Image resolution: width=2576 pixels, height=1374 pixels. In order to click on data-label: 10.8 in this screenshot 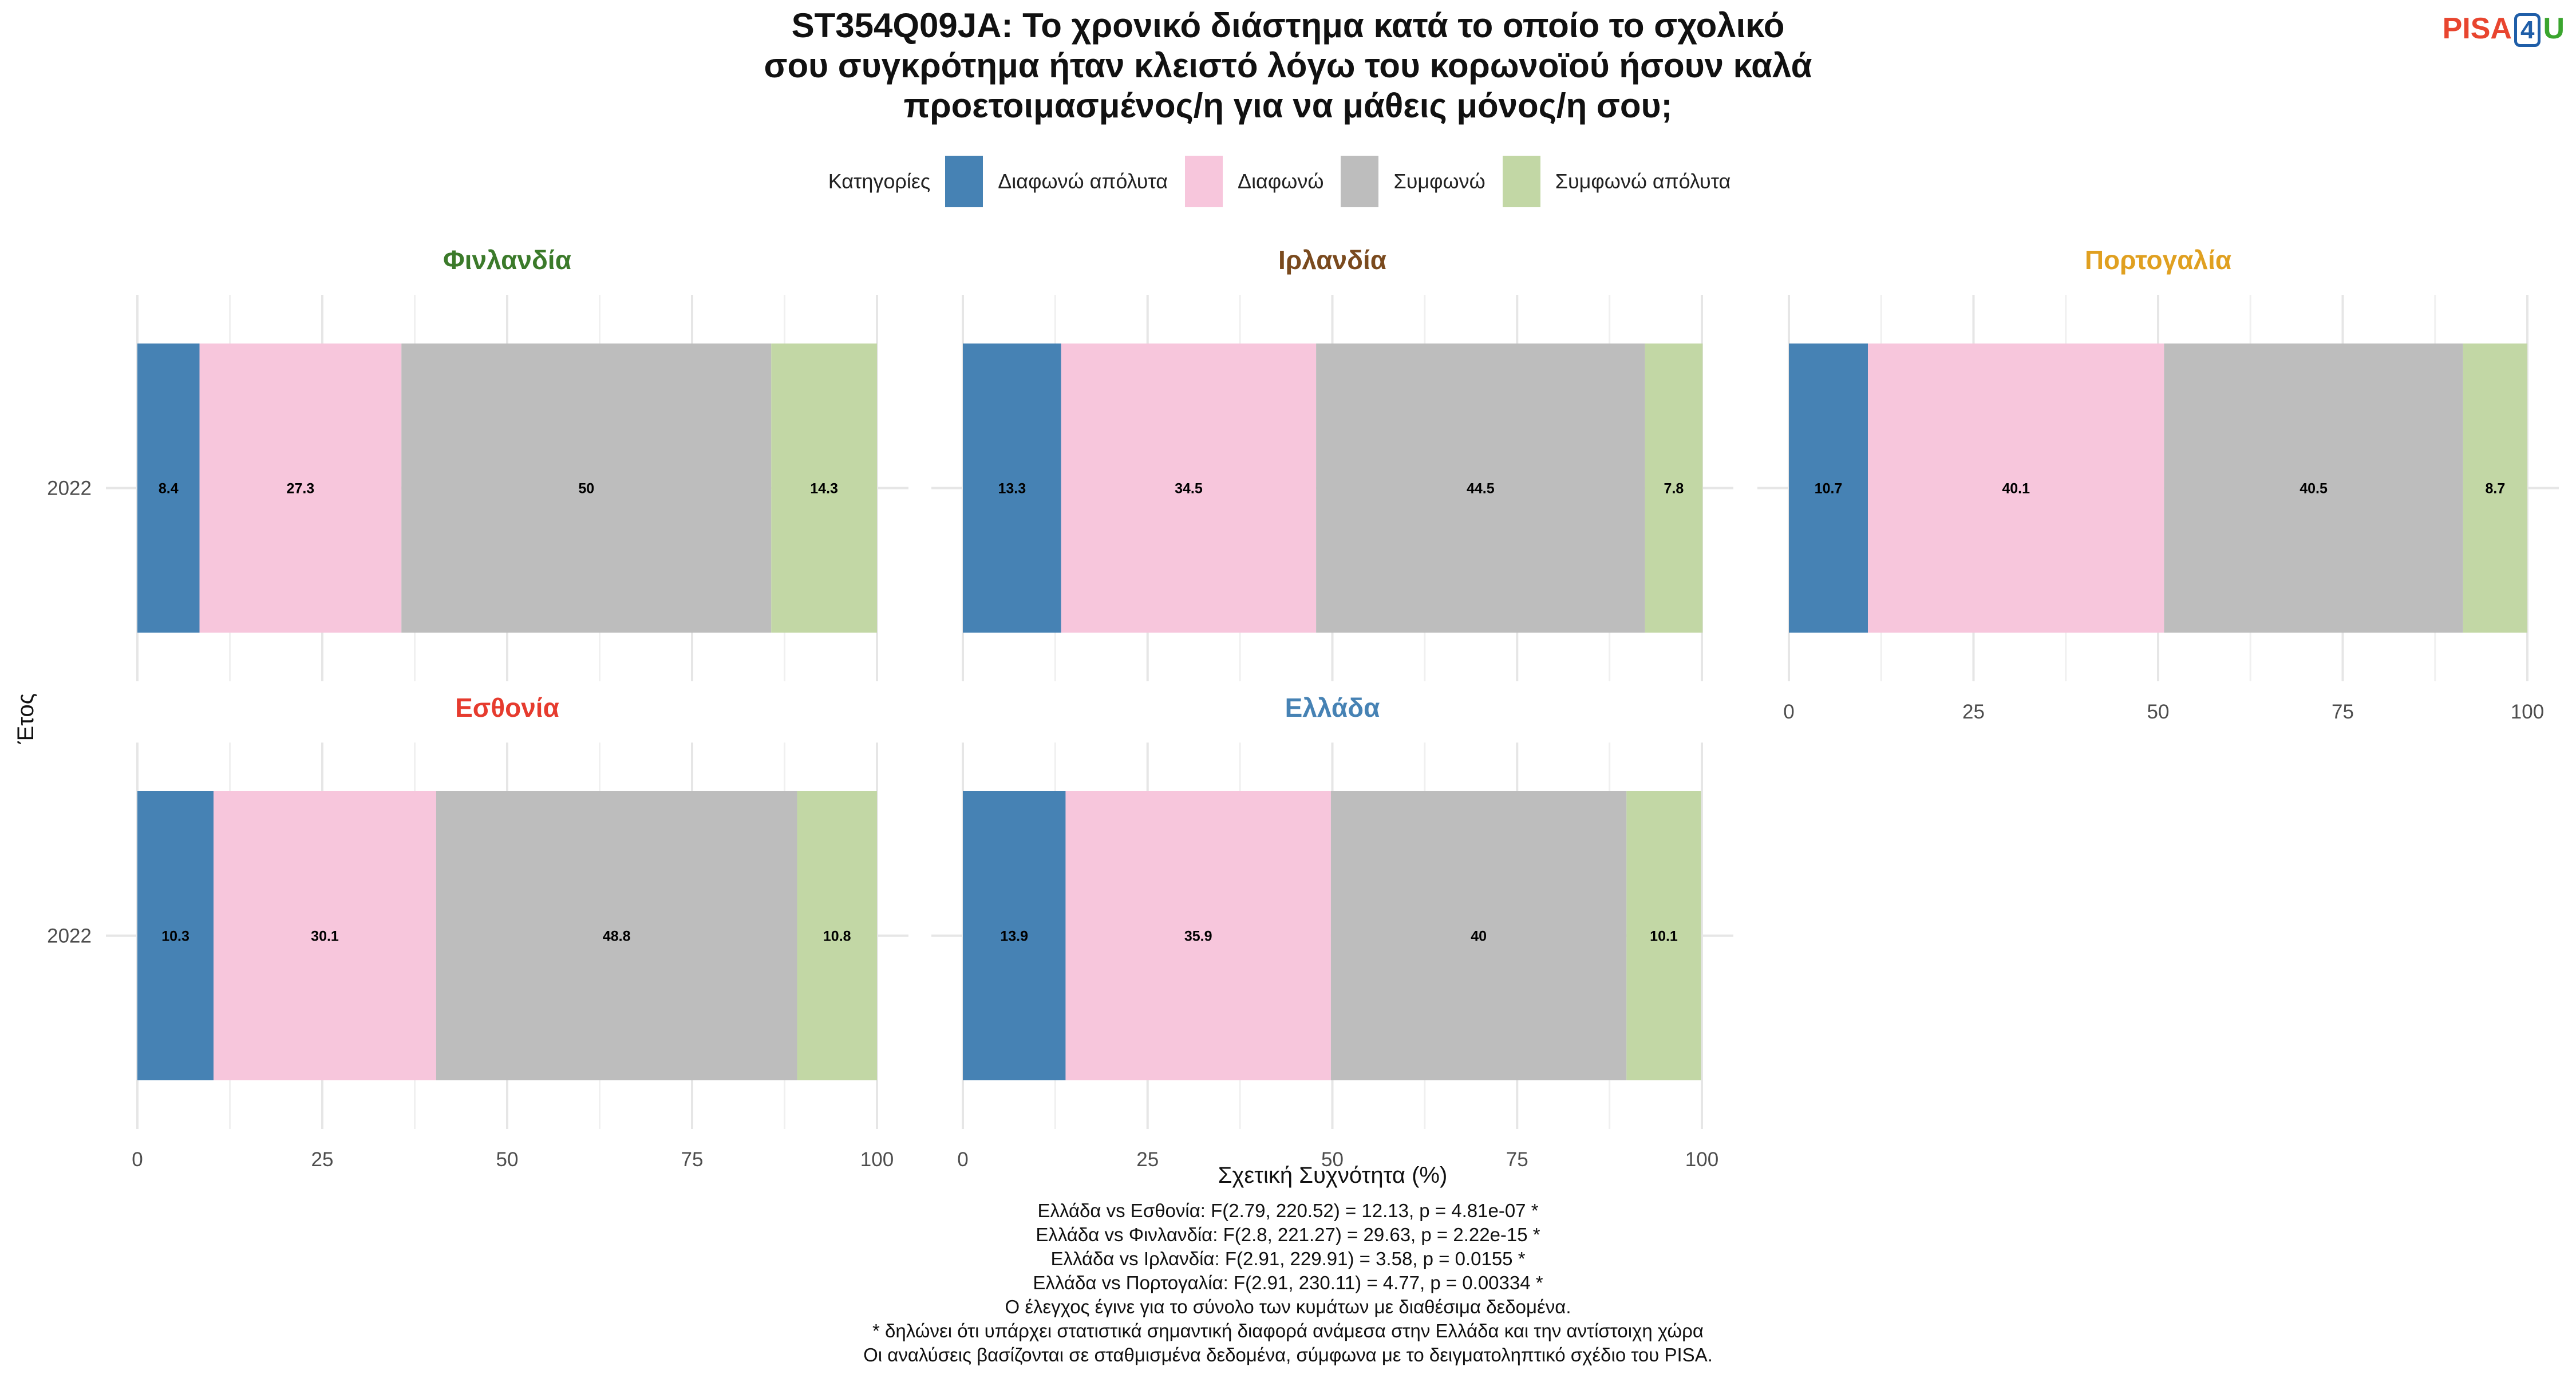, I will do `click(837, 937)`.